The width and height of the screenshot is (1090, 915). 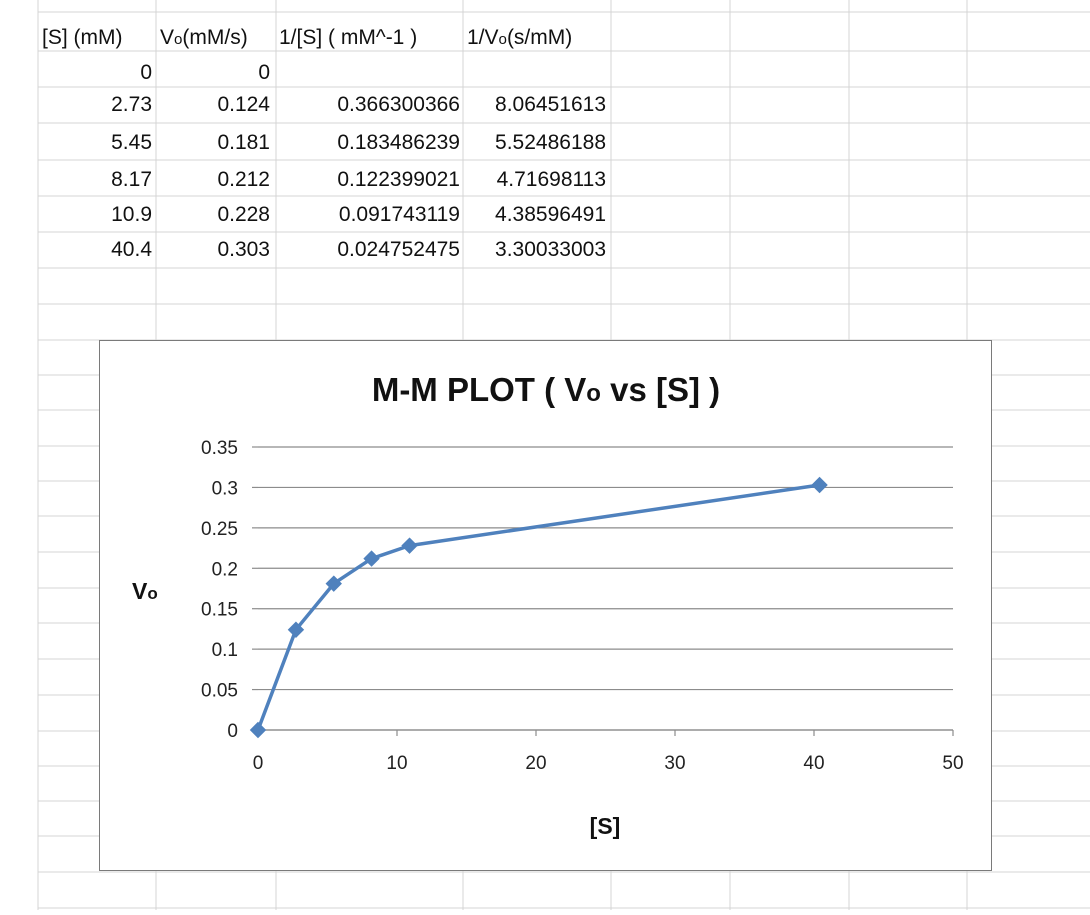 I want to click on chart-title: M-M PLOT ( Vo vs [S] ), so click(x=546, y=389).